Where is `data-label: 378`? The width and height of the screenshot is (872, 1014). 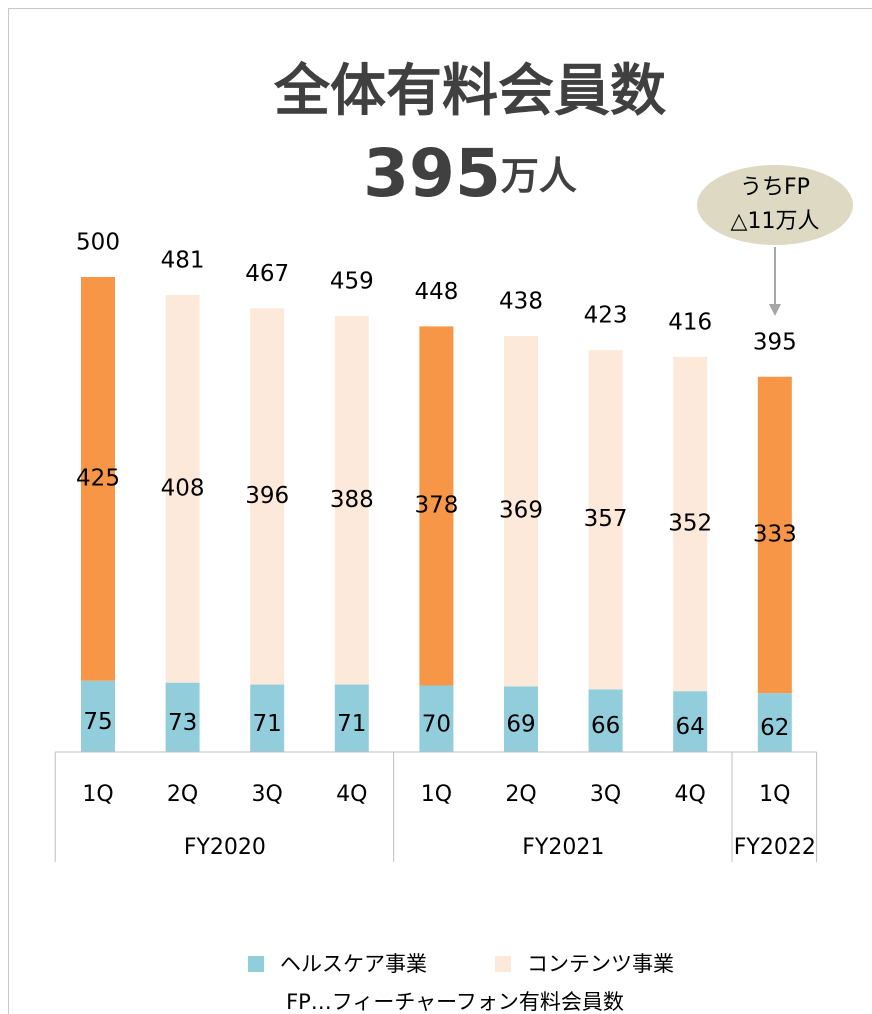 data-label: 378 is located at coordinates (436, 505).